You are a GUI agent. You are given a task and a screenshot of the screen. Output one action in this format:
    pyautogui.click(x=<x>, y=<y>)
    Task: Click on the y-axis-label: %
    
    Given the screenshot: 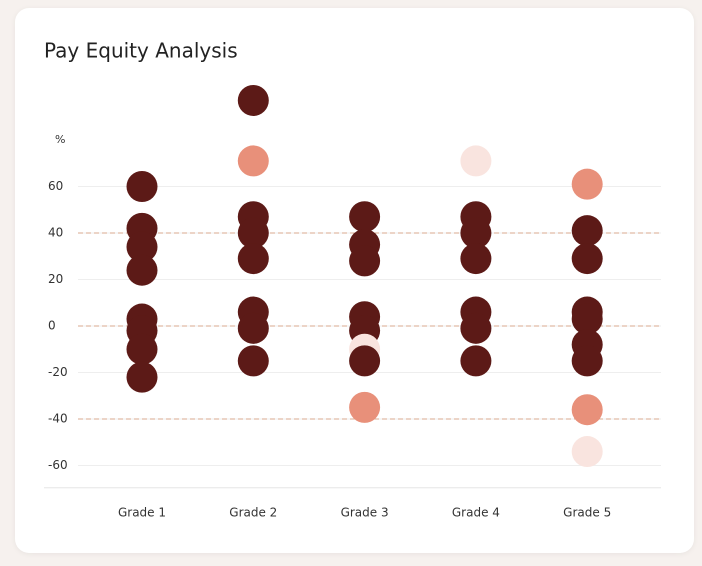 What is the action you would take?
    pyautogui.click(x=60, y=139)
    